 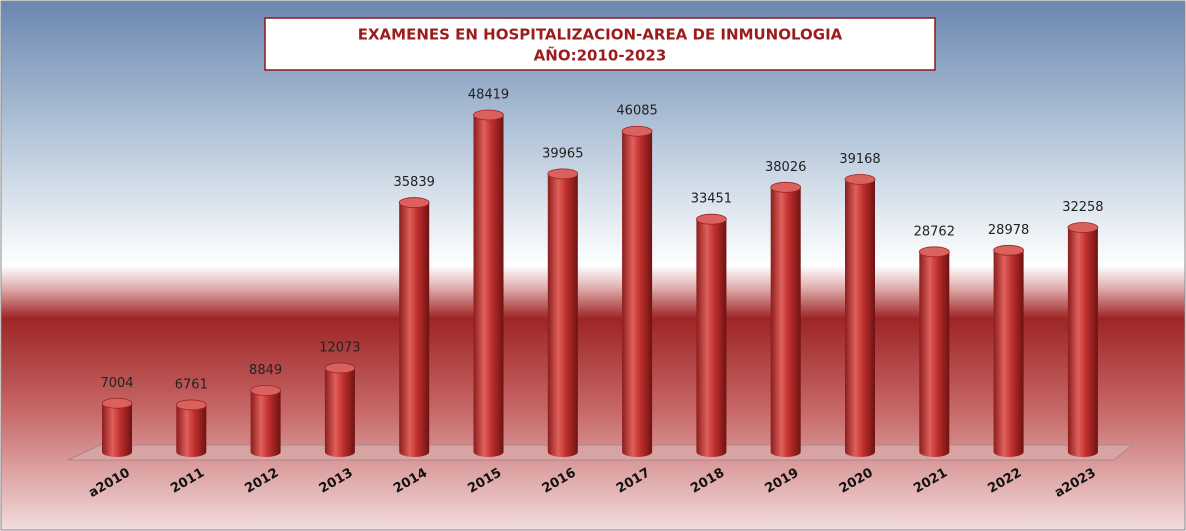 What do you see at coordinates (636, 111) in the screenshot?
I see `value-label: 46085` at bounding box center [636, 111].